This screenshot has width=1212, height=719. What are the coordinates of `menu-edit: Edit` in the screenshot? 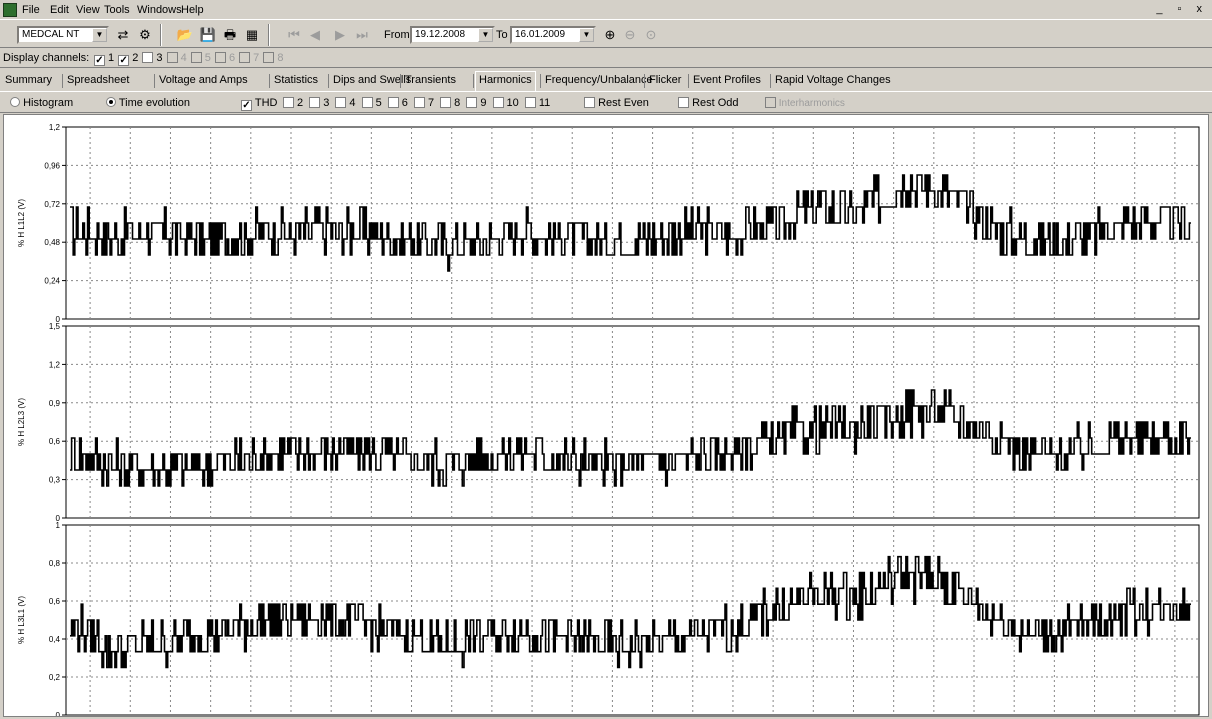 It's located at (59, 10).